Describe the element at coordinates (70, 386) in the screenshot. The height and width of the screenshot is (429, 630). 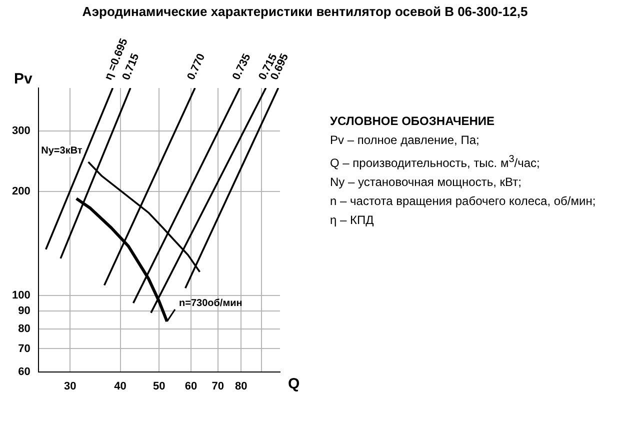
I see `x-tick-label: 30` at that location.